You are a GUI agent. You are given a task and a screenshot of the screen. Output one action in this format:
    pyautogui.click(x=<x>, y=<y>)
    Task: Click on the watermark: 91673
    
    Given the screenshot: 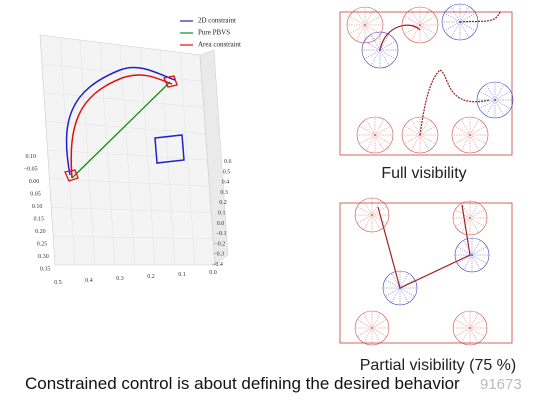 What is the action you would take?
    pyautogui.click(x=501, y=384)
    